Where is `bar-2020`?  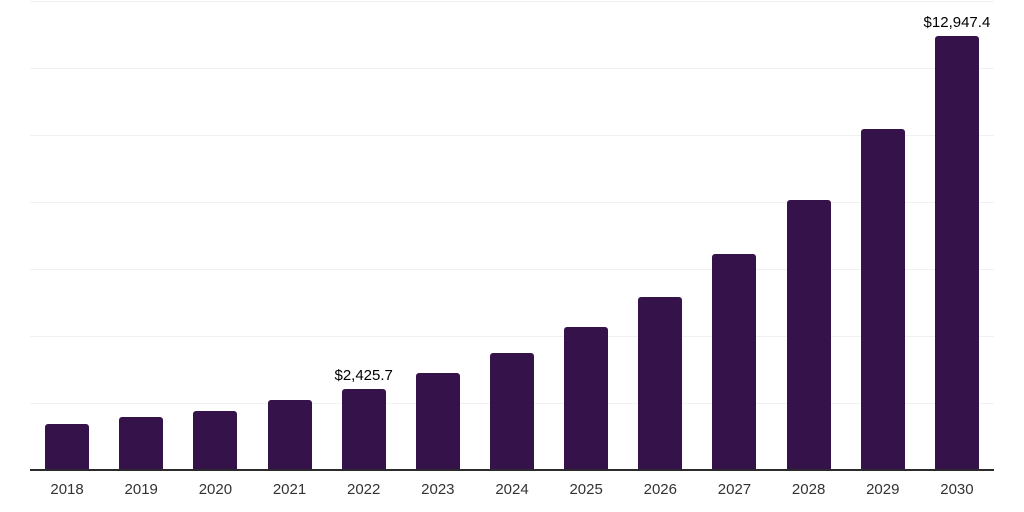
bar-2020 is located at coordinates (215, 440).